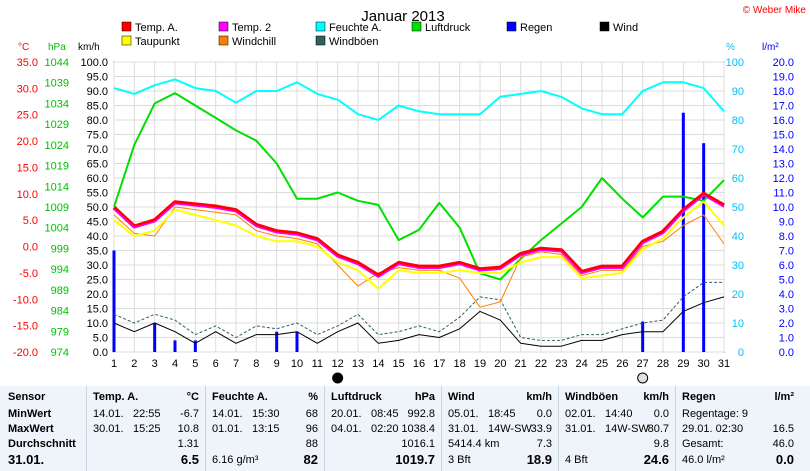 The height and width of the screenshot is (471, 810). Describe the element at coordinates (580, 429) in the screenshot. I see `gusts-max-date: 31.01.` at that location.